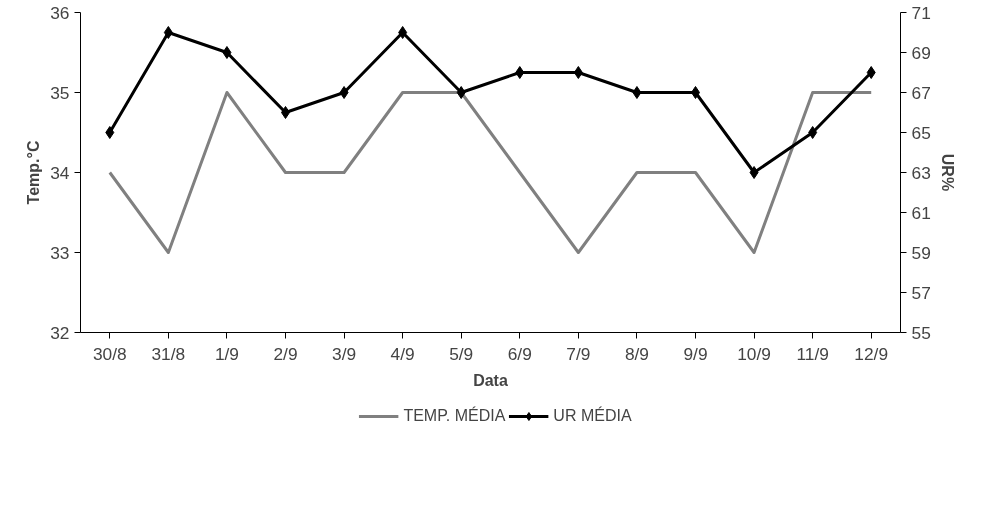 Image resolution: width=1004 pixels, height=529 pixels. Describe the element at coordinates (921, 12) in the screenshot. I see `y2-tick-label: 71` at that location.